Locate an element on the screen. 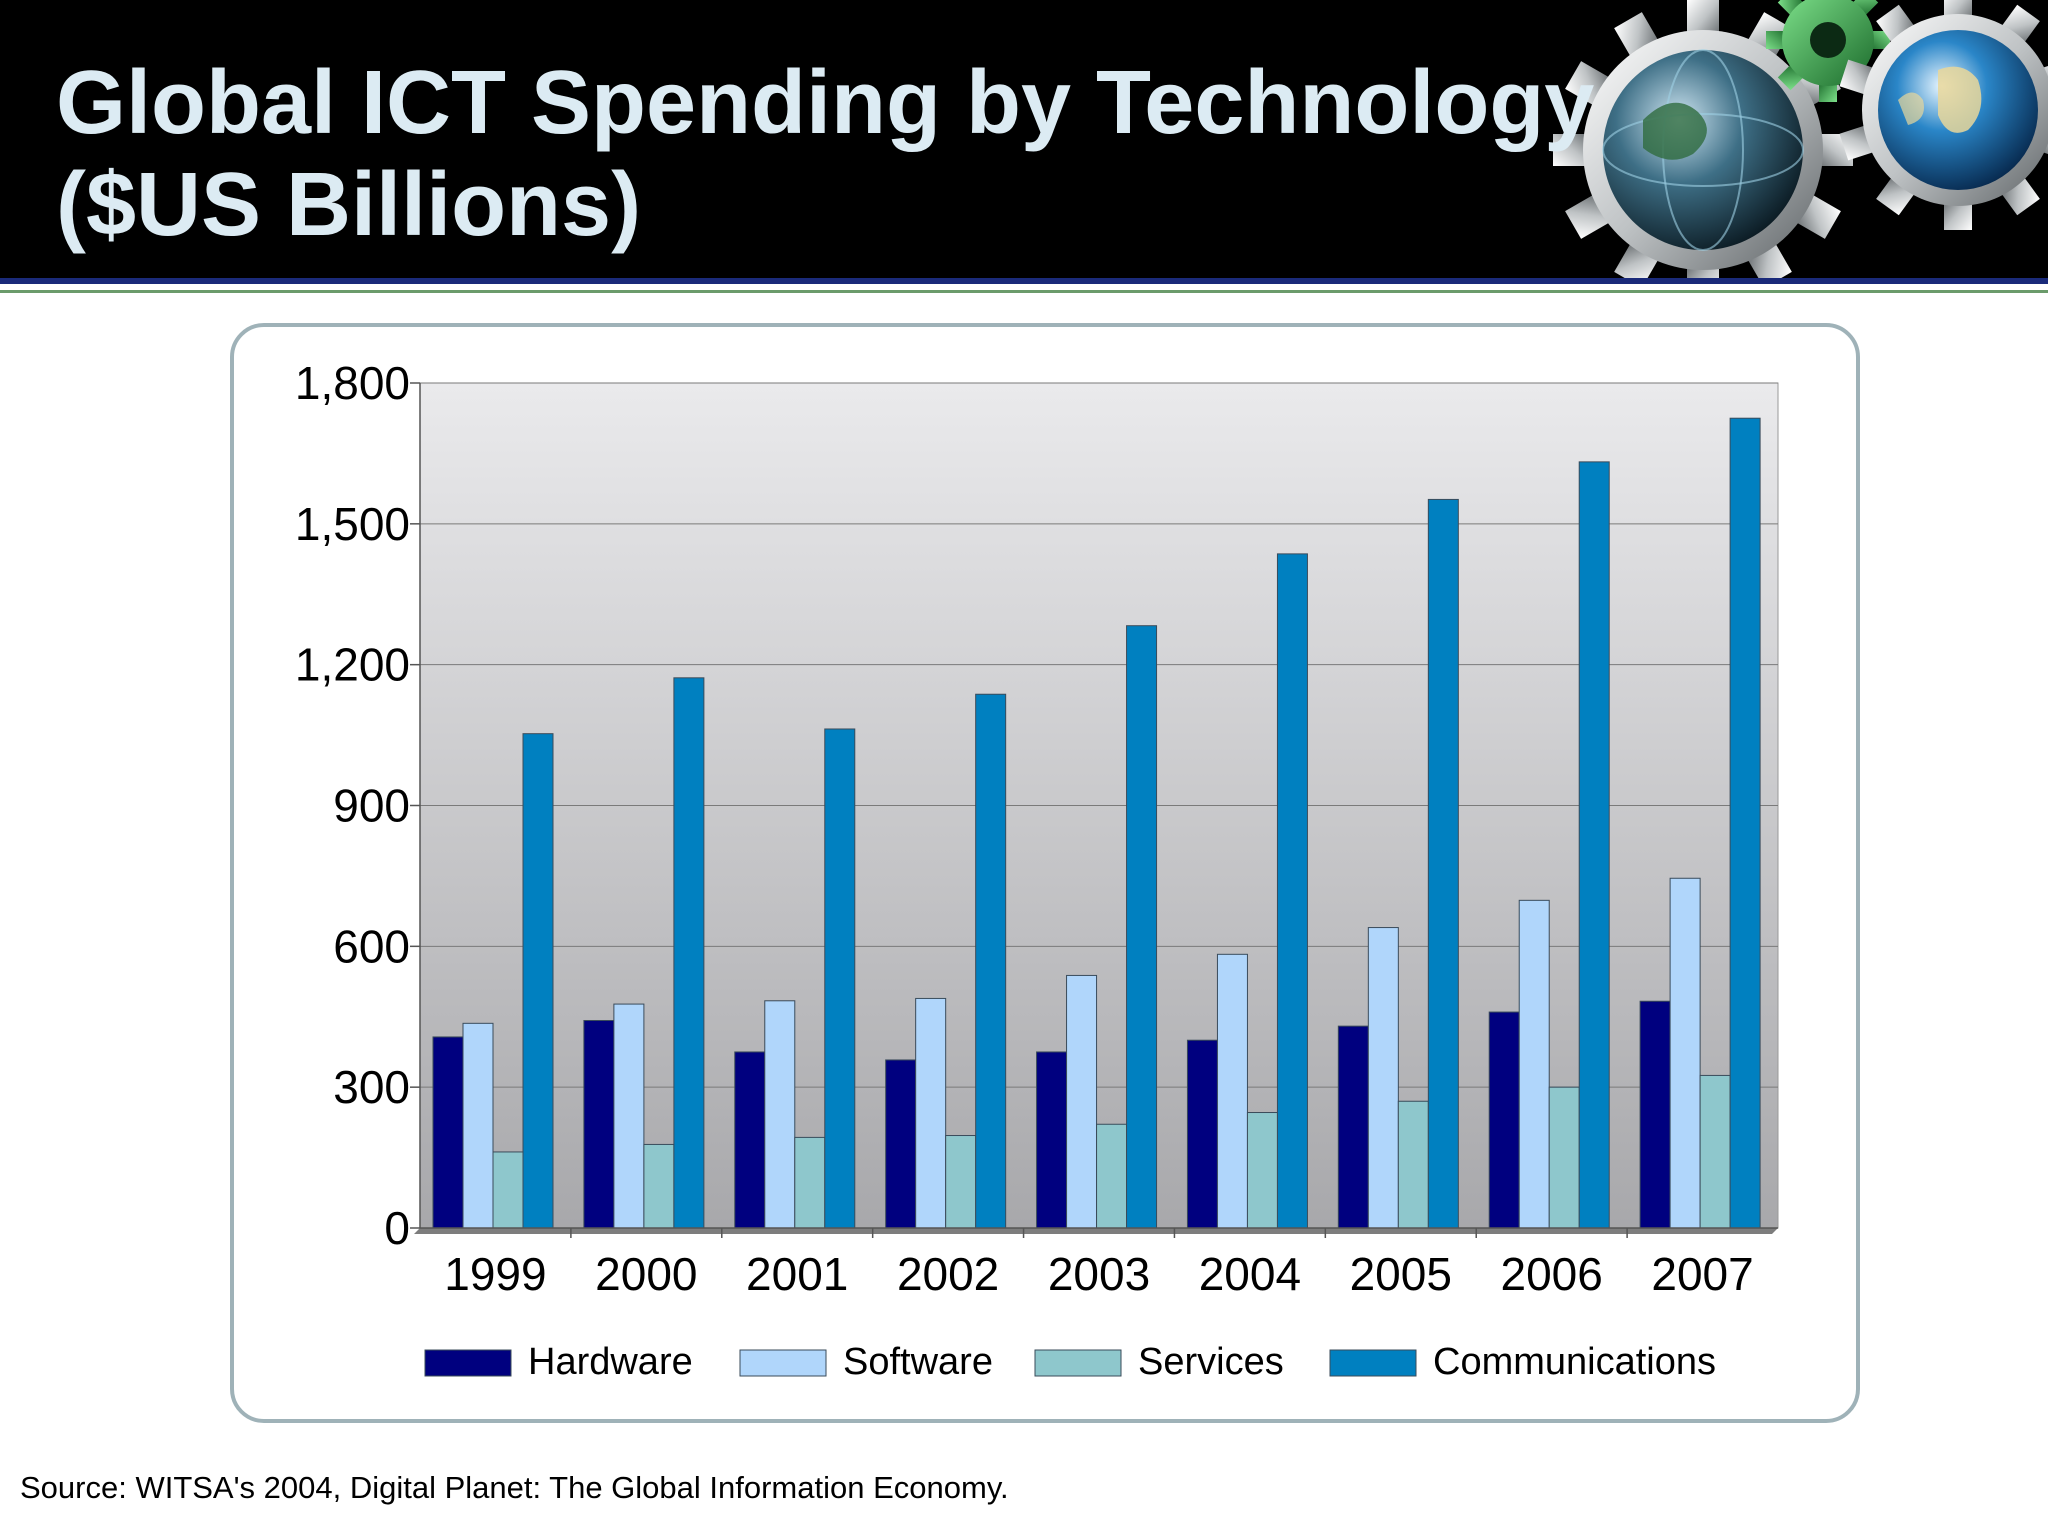  bar-software-2001 is located at coordinates (780, 1114).